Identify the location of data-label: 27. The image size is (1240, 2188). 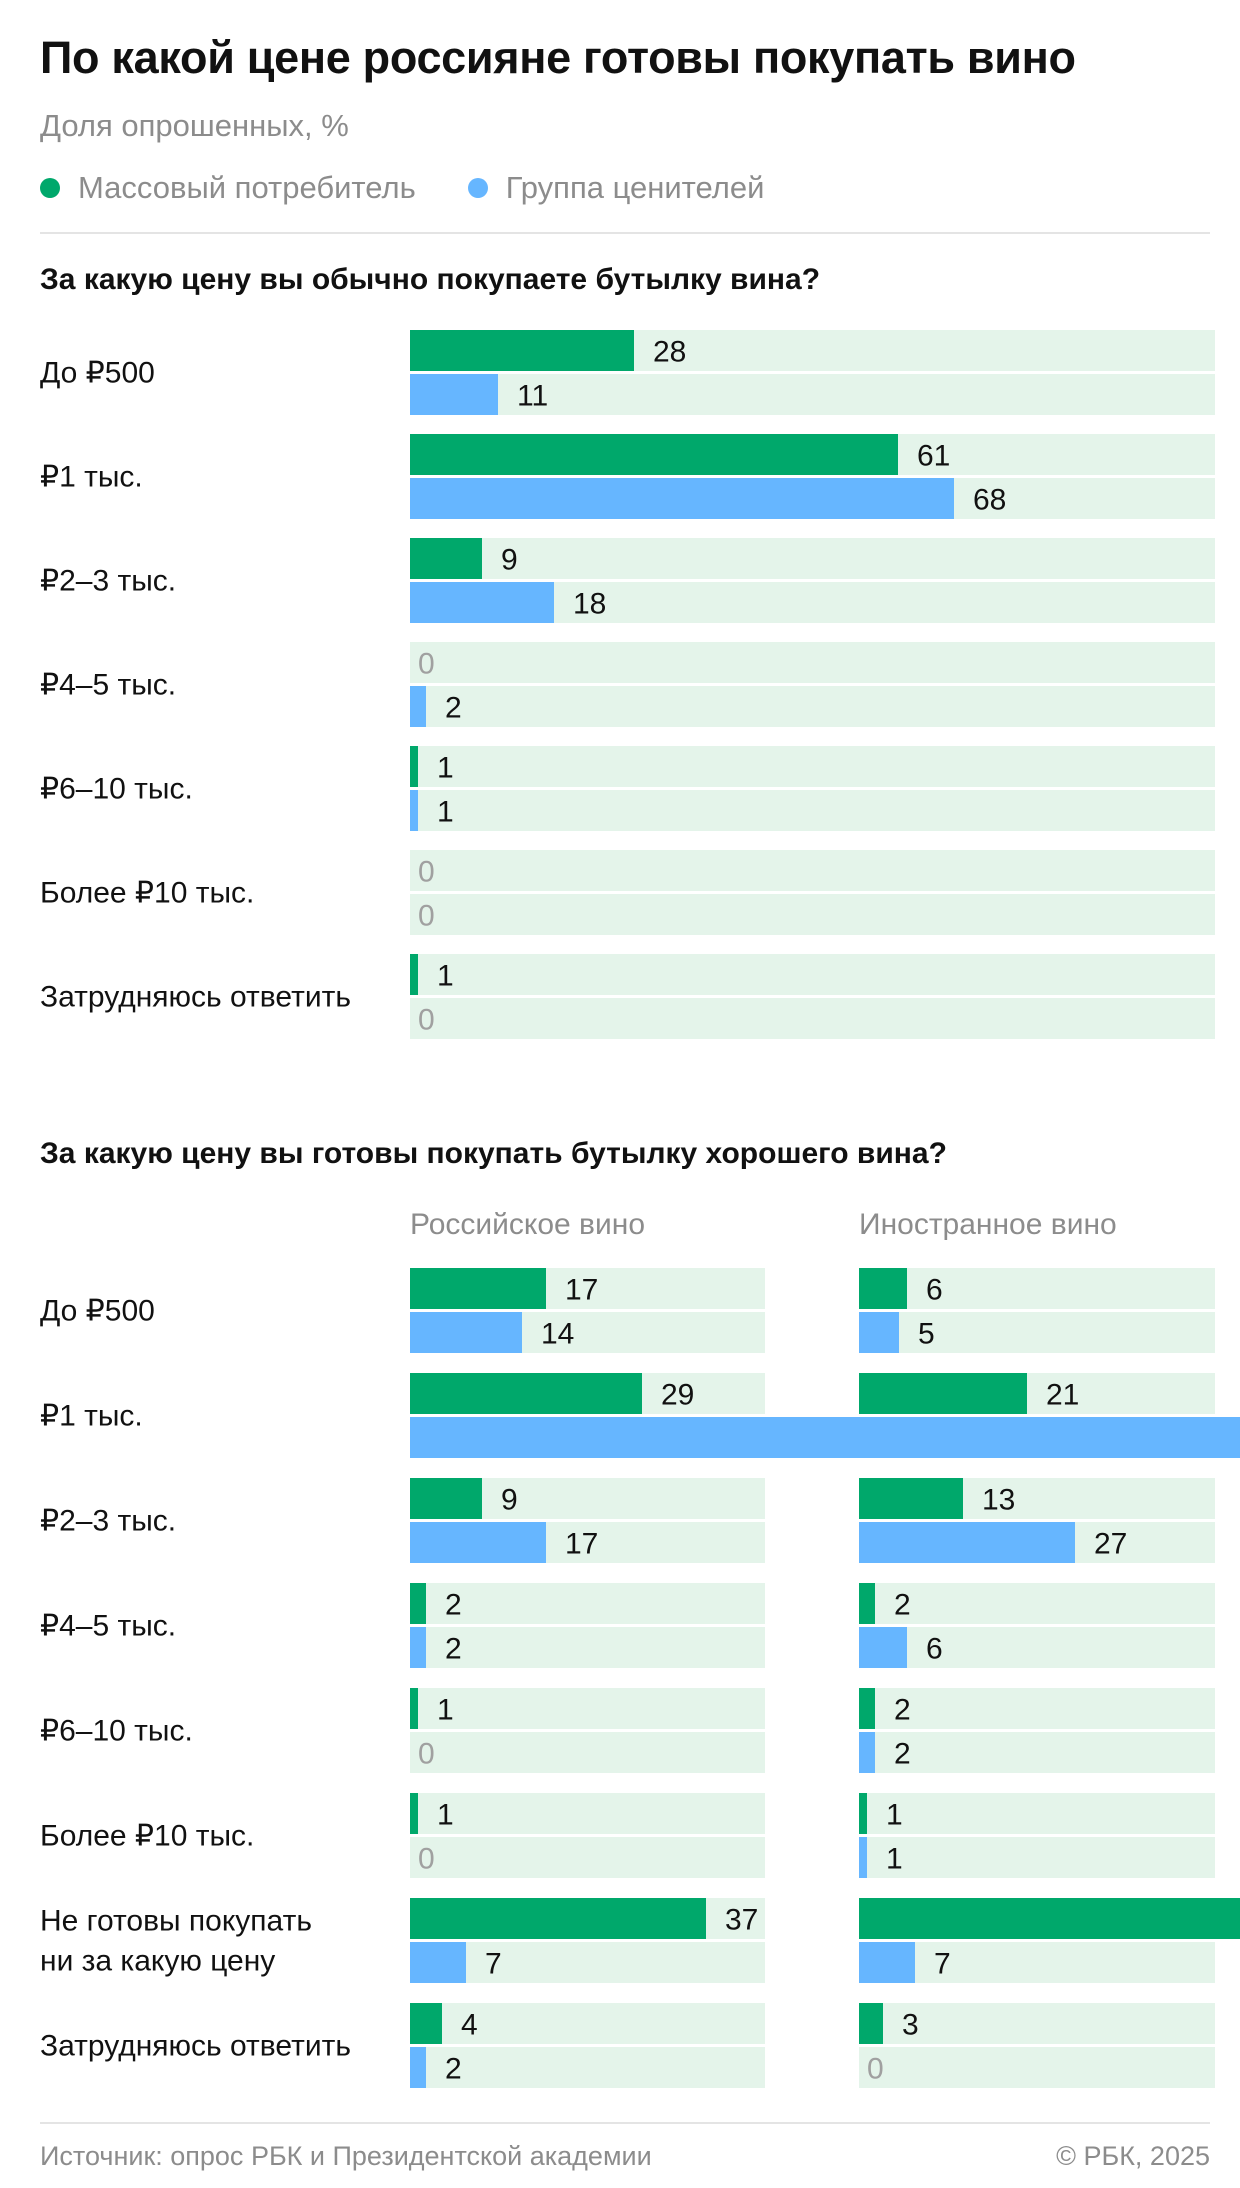
(1110, 1544).